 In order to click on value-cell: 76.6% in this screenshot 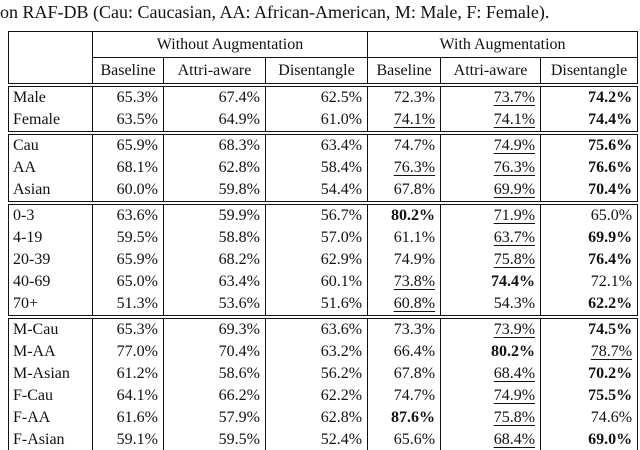, I will do `click(589, 168)`.